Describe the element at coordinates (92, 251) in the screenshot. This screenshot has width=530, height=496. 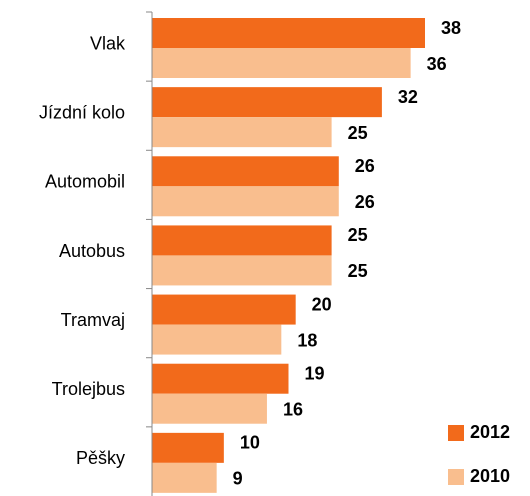
I see `category-label: Autobus` at that location.